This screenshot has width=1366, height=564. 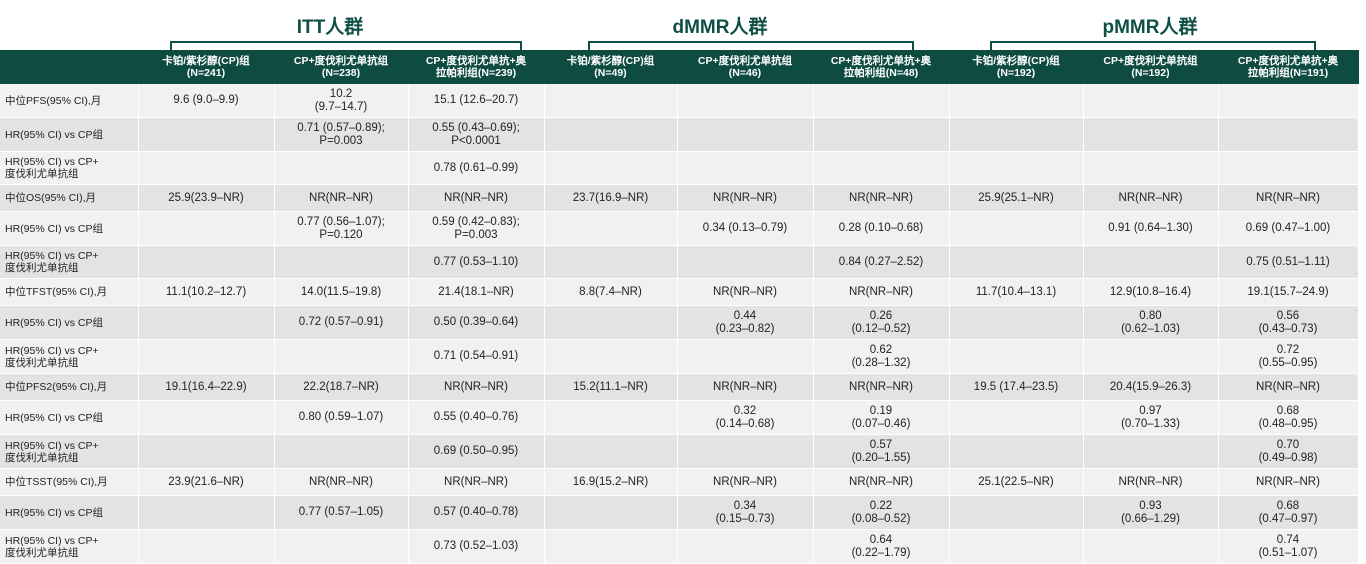 I want to click on cell-text-line: 0.73 (0.52–1.03), so click(x=476, y=546).